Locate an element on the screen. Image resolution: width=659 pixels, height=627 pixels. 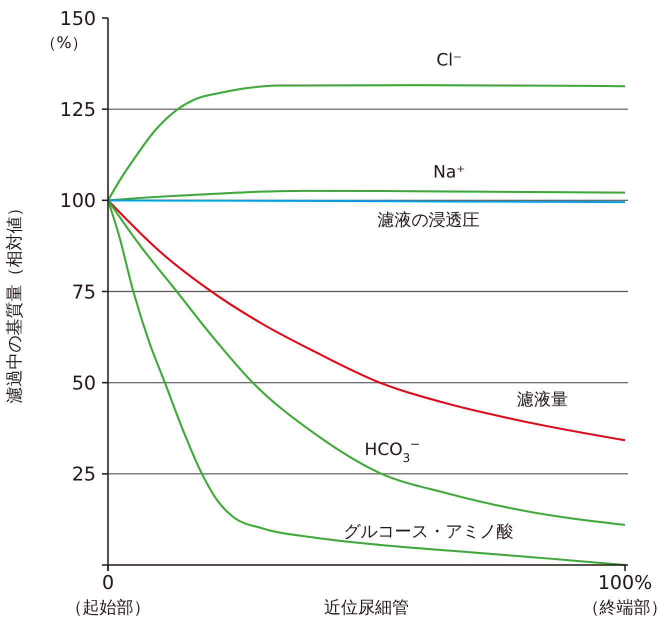
x-tick-label: 0 （起始部） is located at coordinates (108, 595).